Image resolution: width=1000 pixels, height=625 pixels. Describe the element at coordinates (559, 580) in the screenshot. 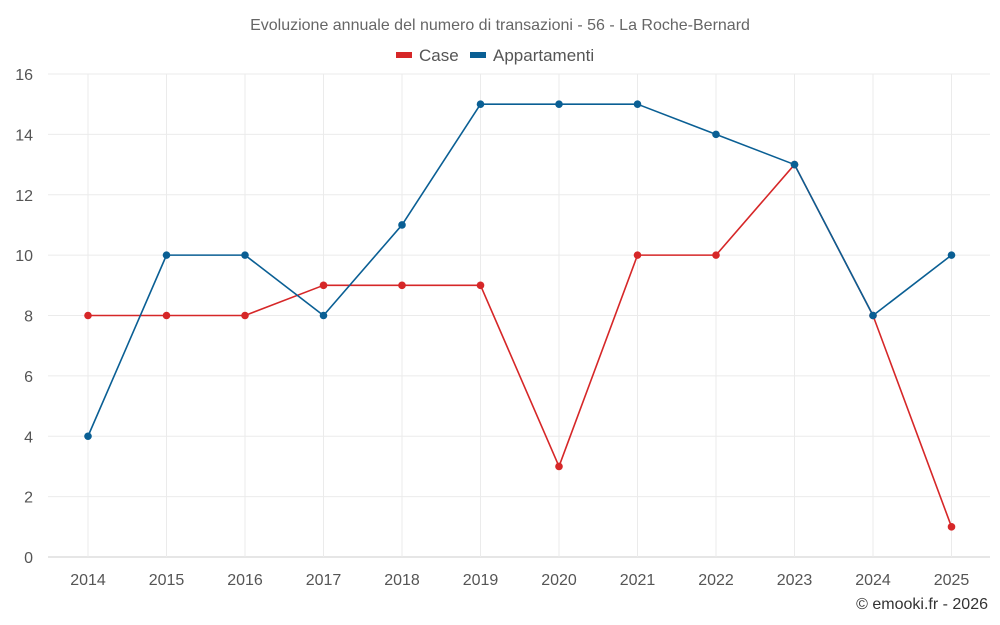

I see `x-tick-label: 2020` at that location.